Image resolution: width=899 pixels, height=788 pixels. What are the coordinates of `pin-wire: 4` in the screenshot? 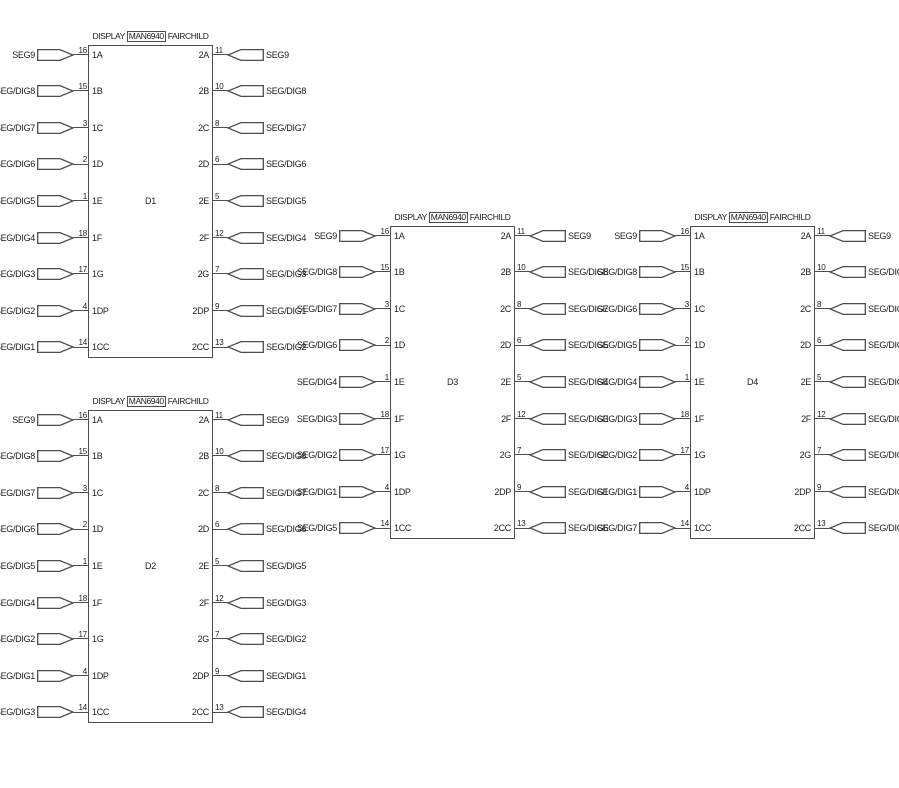 It's located at (81, 310).